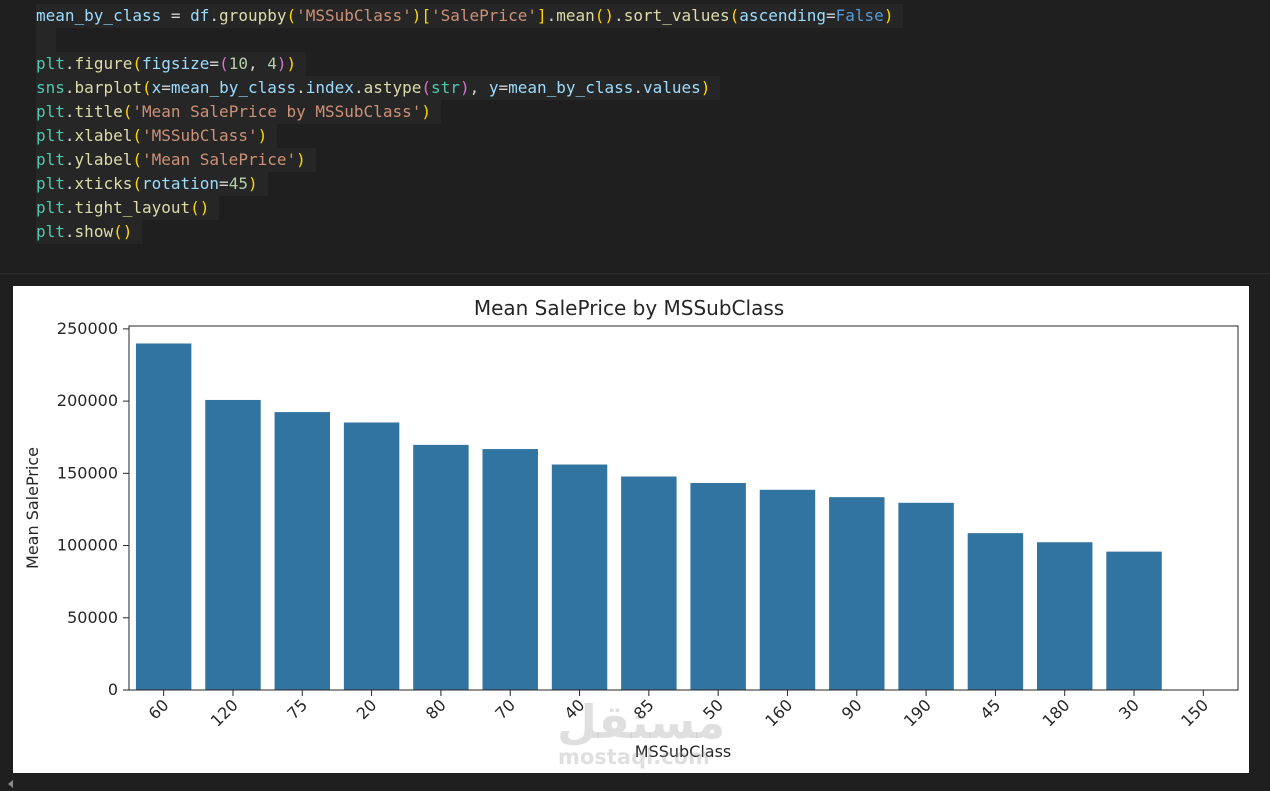  What do you see at coordinates (10, 784) in the screenshot?
I see `scroll-left-arrow-icon` at bounding box center [10, 784].